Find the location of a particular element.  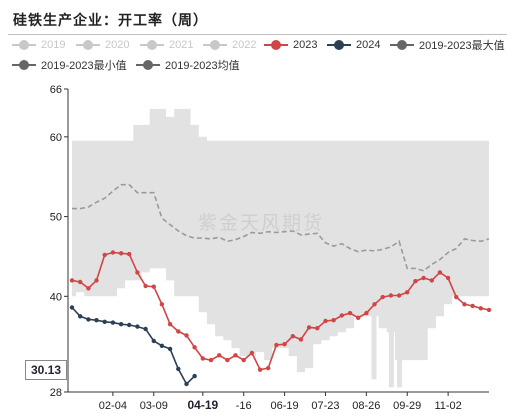

x-tick-label: 08-26 is located at coordinates (366, 406).